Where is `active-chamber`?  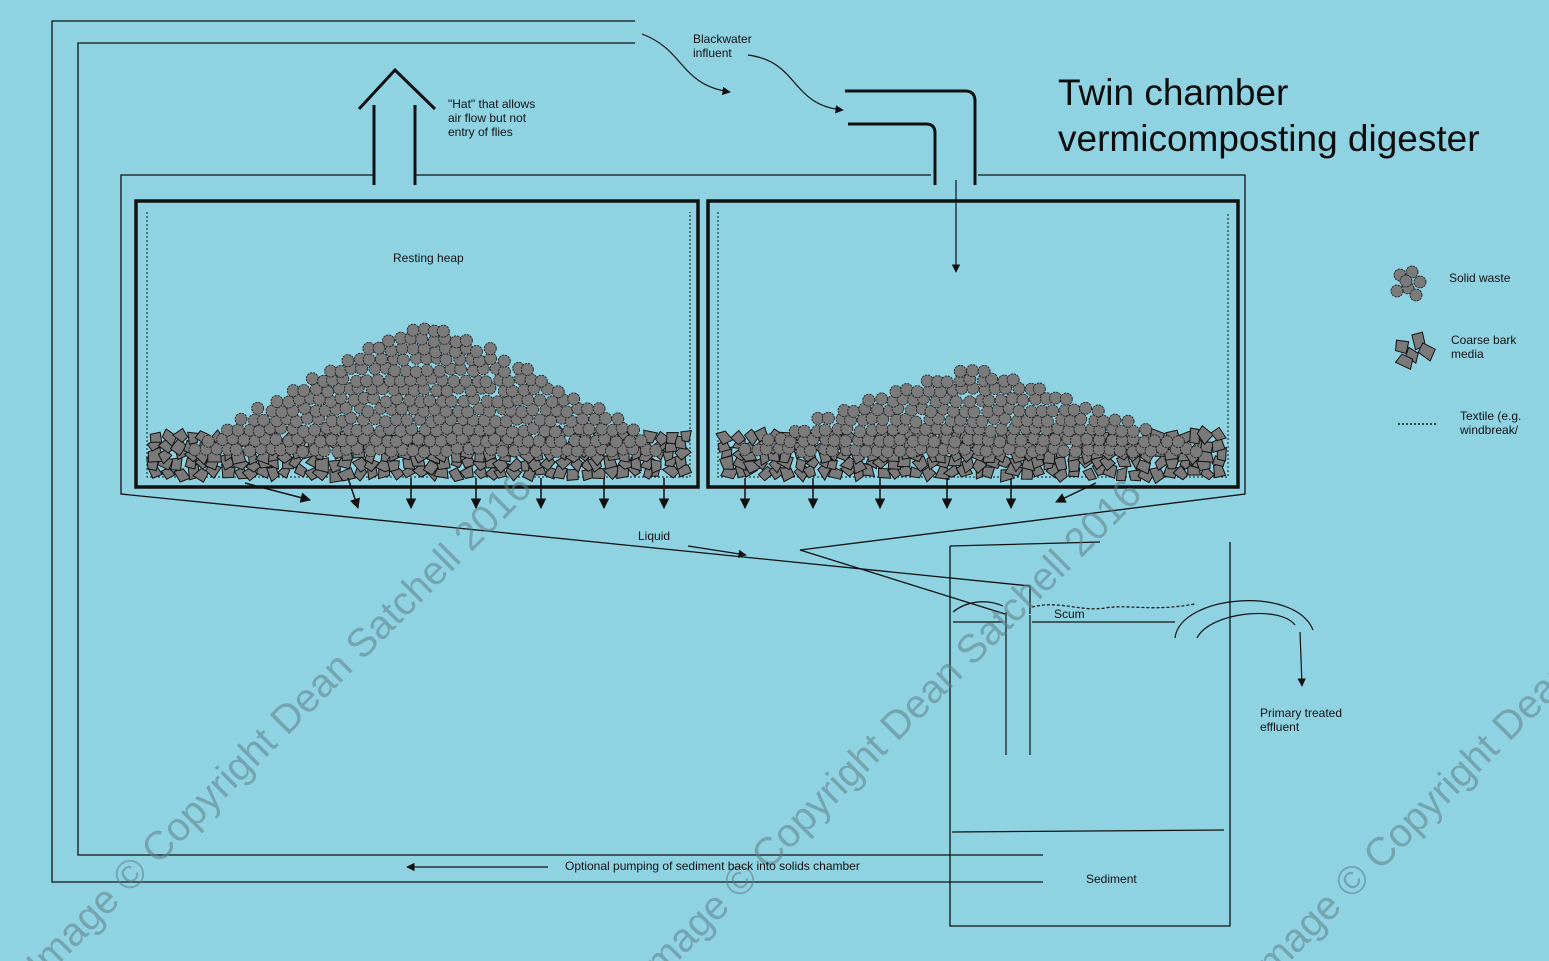 active-chamber is located at coordinates (973, 344).